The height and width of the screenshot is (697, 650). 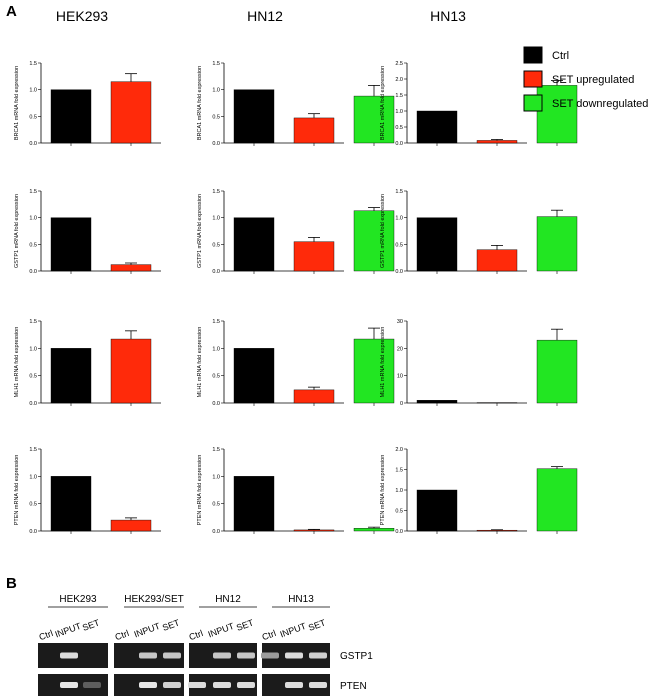 I want to click on chart-hn12-brca1: 0.0 0.5 1.0 1.5 BRCA1 mRNA fold expression, so click(x=296, y=104).